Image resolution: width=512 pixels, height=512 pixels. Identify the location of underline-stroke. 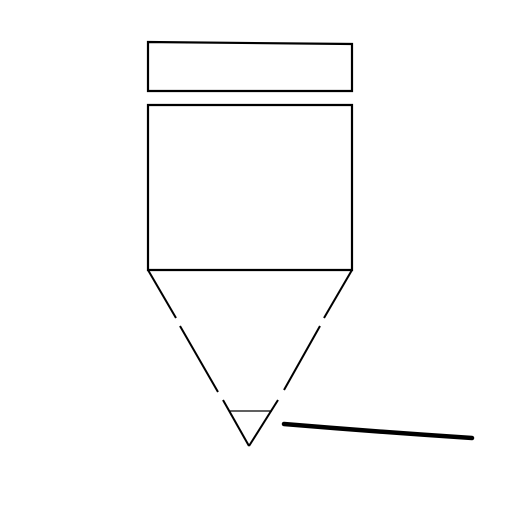
(378, 431).